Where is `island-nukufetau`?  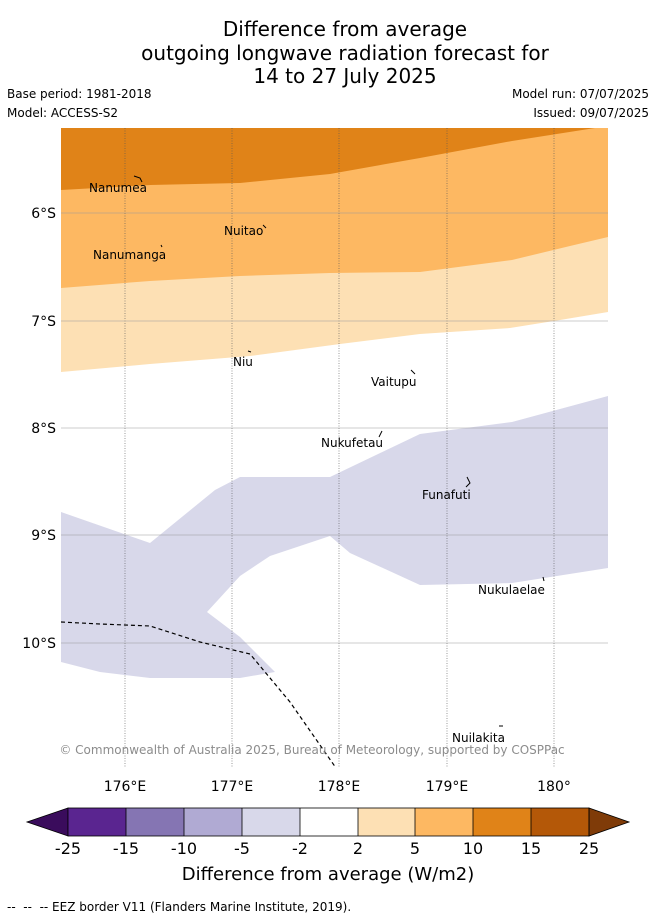
island-nukufetau is located at coordinates (380, 434).